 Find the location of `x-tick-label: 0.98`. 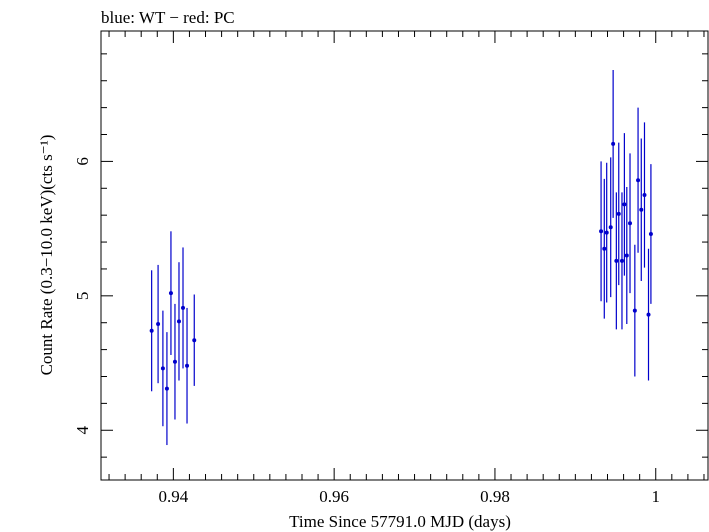

x-tick-label: 0.98 is located at coordinates (495, 496).